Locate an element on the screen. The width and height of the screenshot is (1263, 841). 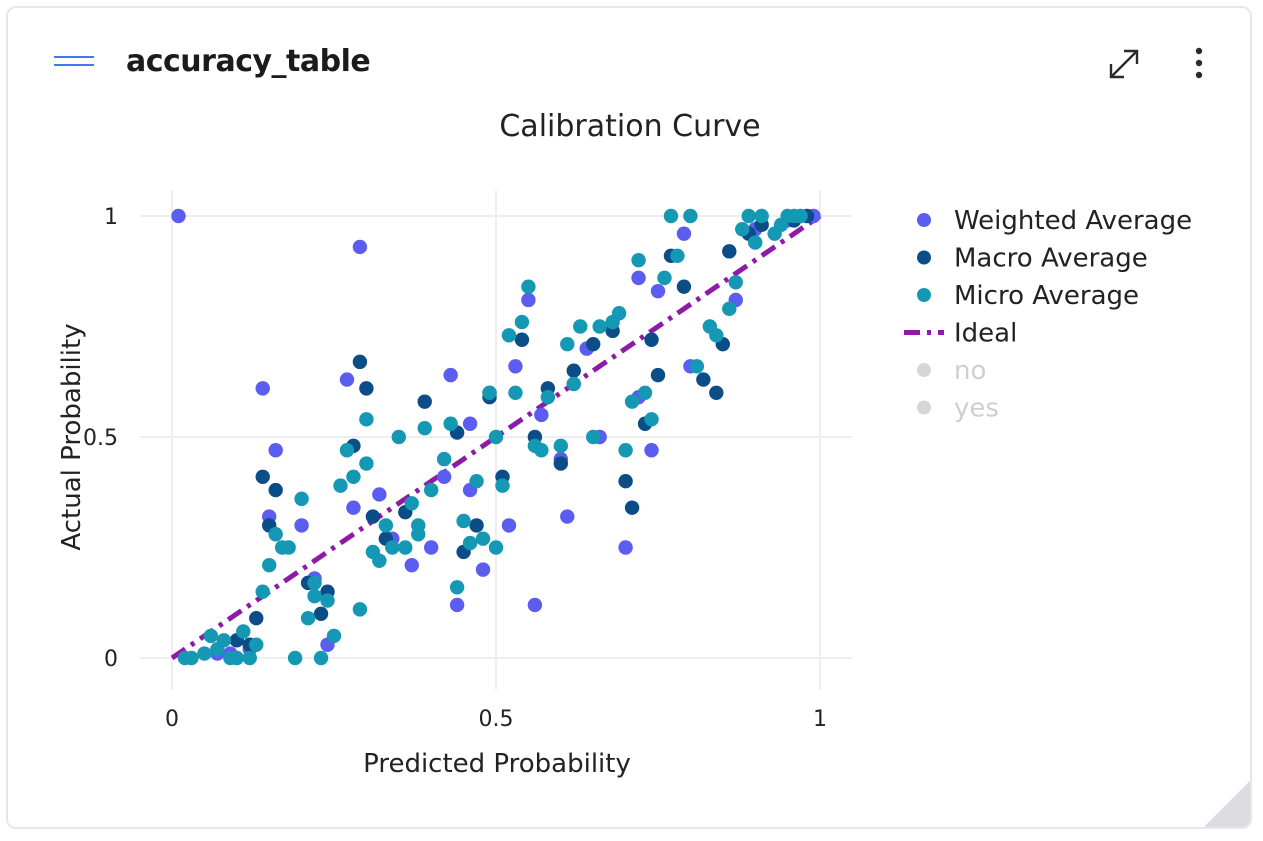
legend-label: Micro Average is located at coordinates (1046, 296).